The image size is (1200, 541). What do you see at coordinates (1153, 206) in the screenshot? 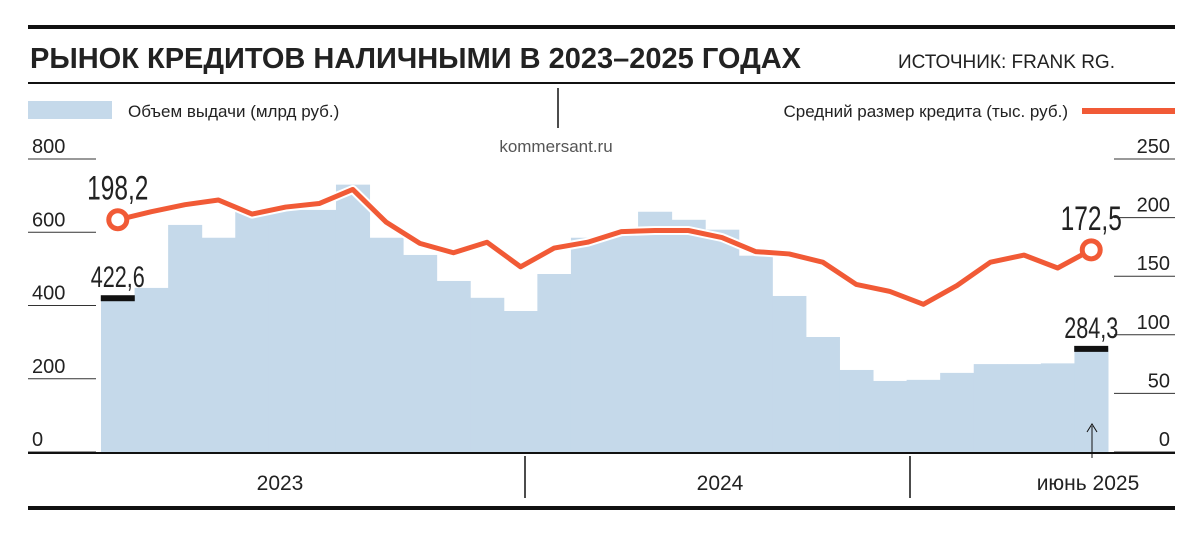
I see `y2-tick-label: 200` at bounding box center [1153, 206].